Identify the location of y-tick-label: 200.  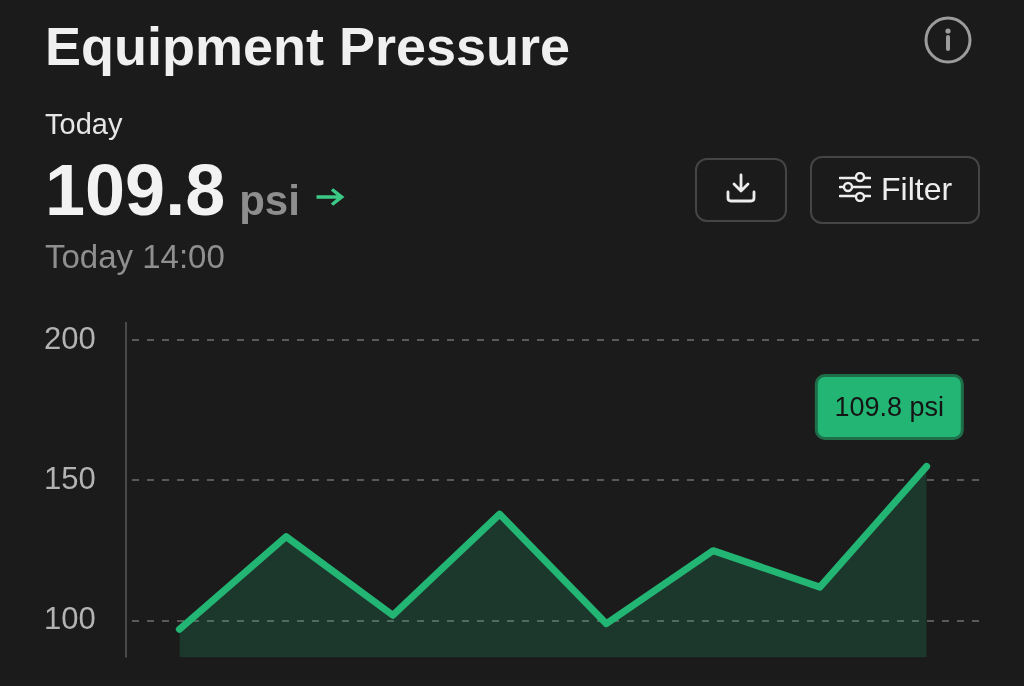
(70, 338).